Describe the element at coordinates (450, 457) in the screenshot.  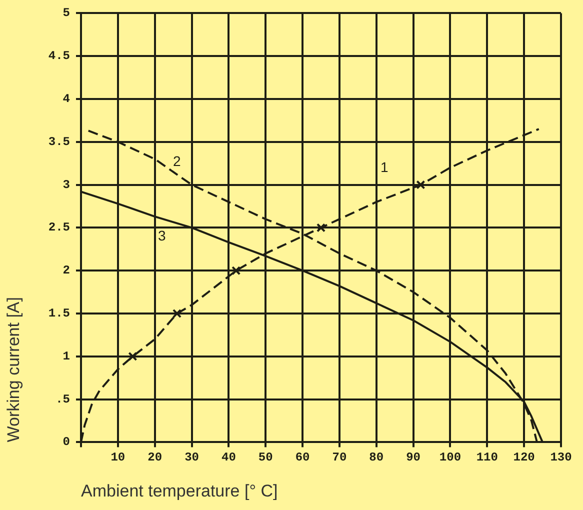
I see `x-tick-label: 100` at that location.